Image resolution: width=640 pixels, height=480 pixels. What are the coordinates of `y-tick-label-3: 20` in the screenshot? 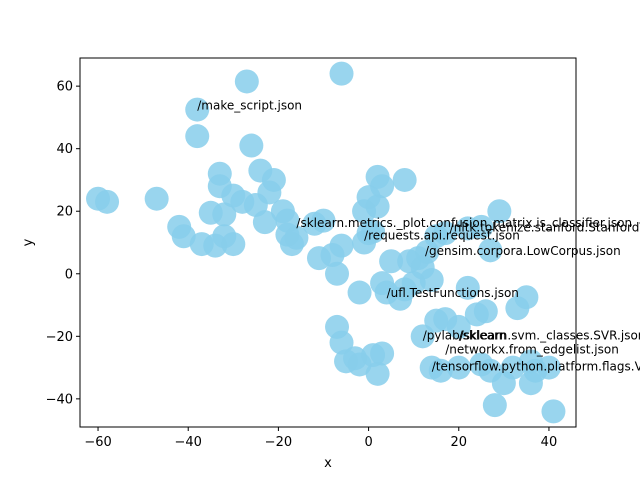 It's located at (64, 212).